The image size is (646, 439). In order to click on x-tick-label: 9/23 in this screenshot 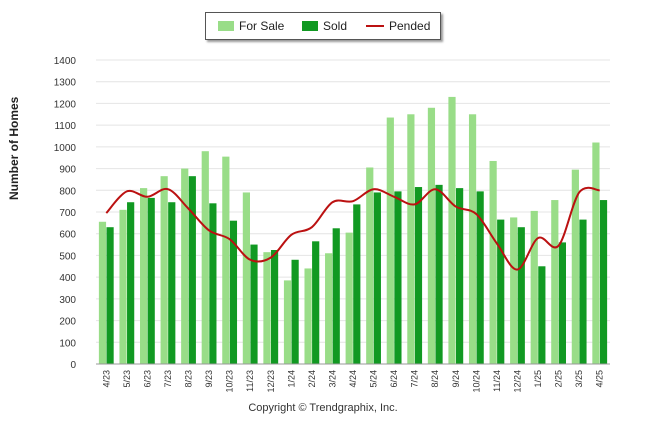, I will do `click(209, 379)`.